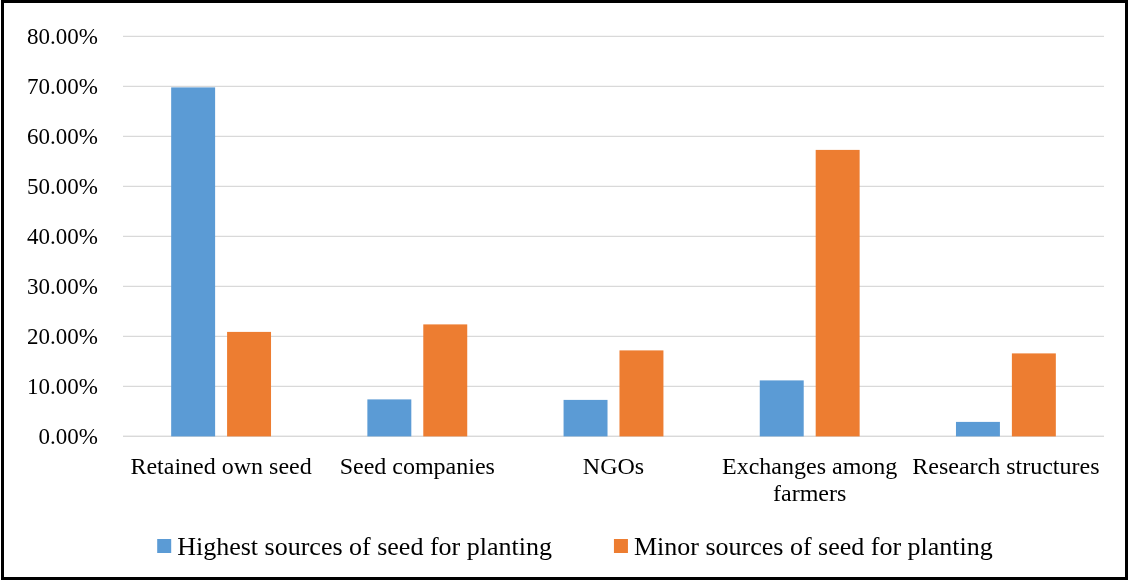 This screenshot has width=1130, height=581. Describe the element at coordinates (810, 479) in the screenshot. I see `x-tick-label: Exchanges among farmers` at that location.